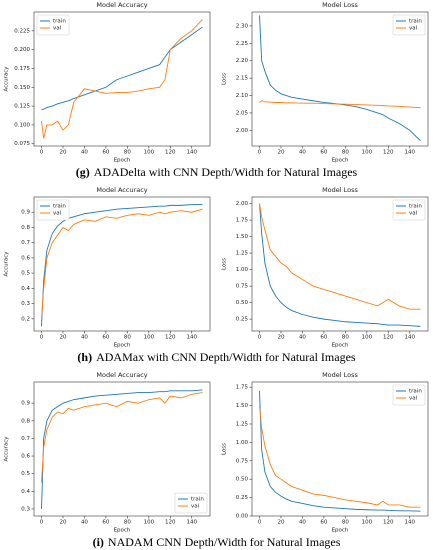  Describe the element at coordinates (242, 61) in the screenshot. I see `y-tick-label: 2.20` at that location.